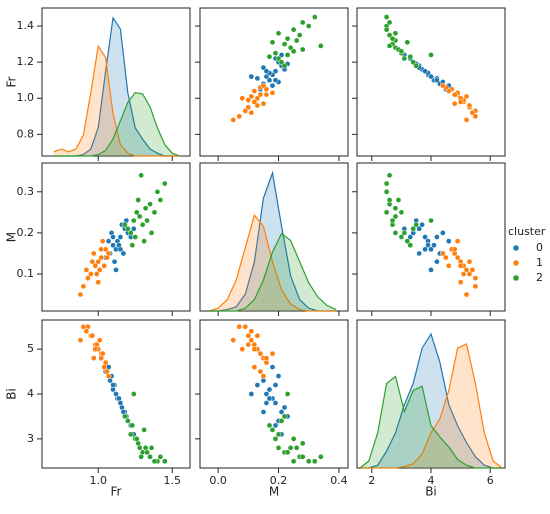 The width and height of the screenshot is (550, 514). Describe the element at coordinates (431, 492) in the screenshot. I see `x-axis-label: Bi` at that location.